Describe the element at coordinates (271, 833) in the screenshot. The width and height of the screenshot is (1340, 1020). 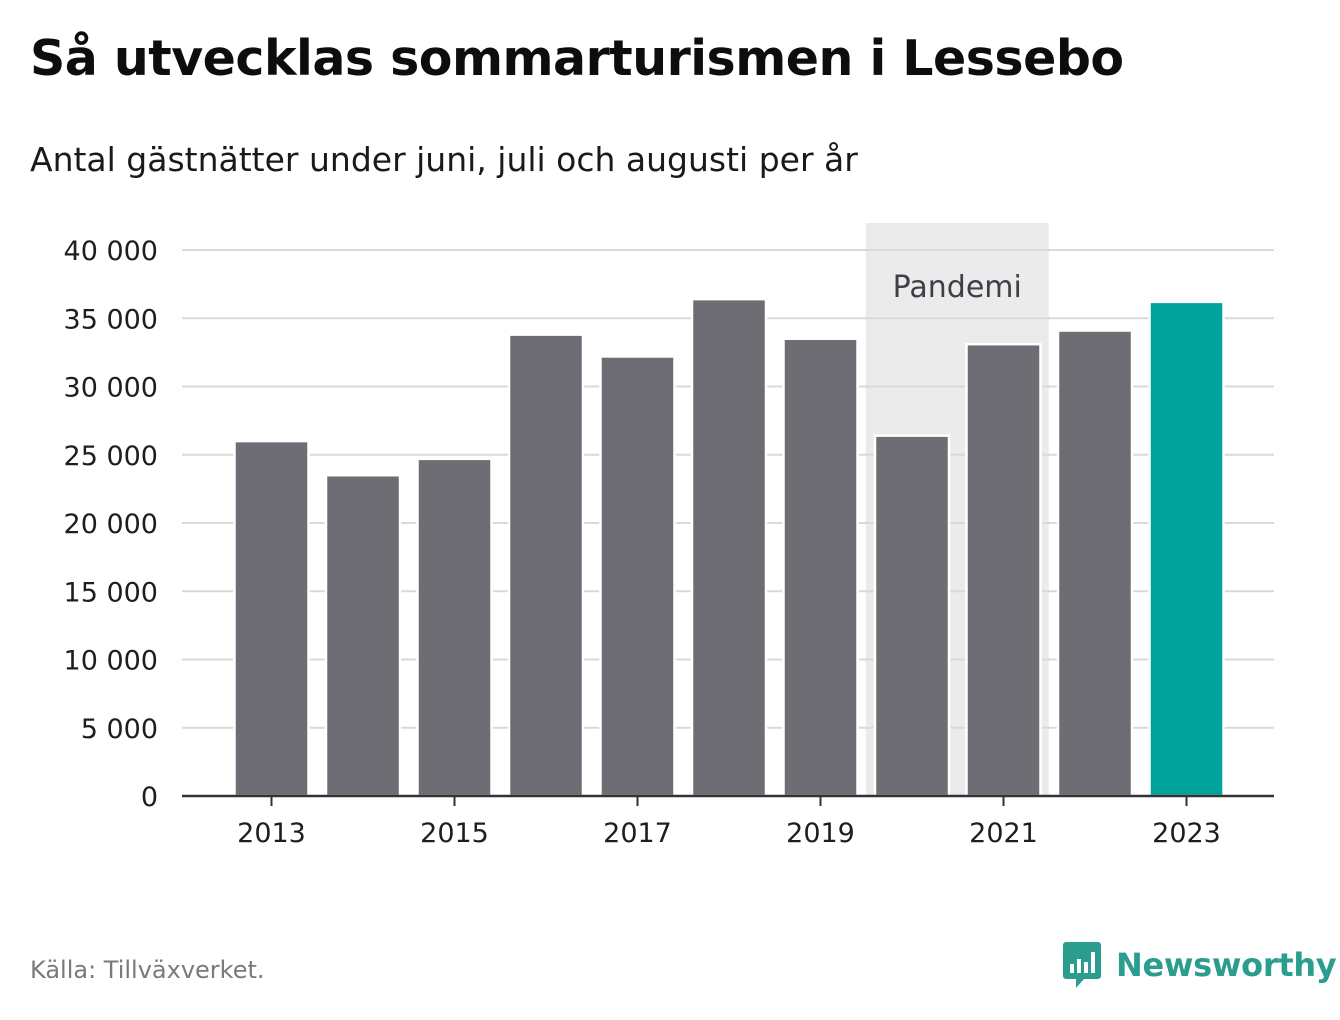
I see `x-tick-label: 2013` at that location.